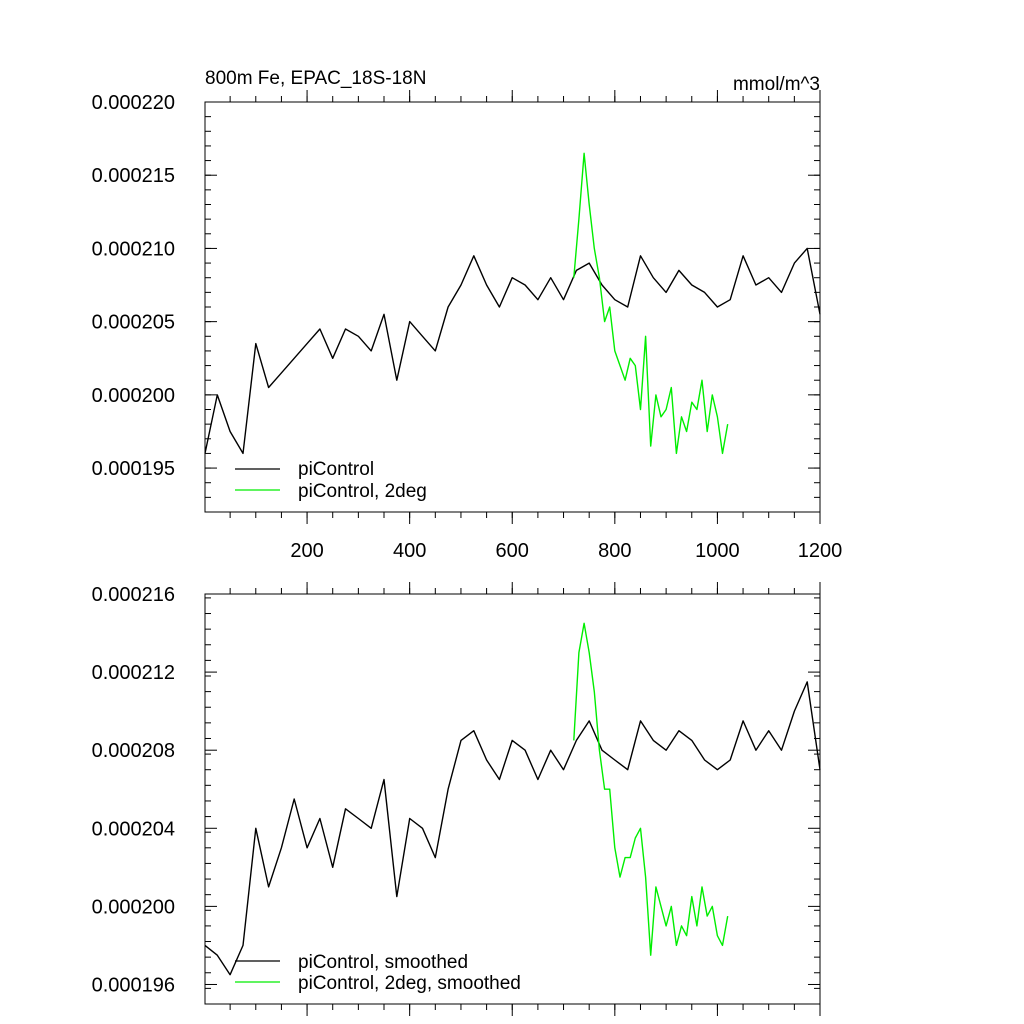 Image resolution: width=1024 pixels, height=1024 pixels. What do you see at coordinates (336, 469) in the screenshot?
I see `legend-label-picontrol: piControl` at bounding box center [336, 469].